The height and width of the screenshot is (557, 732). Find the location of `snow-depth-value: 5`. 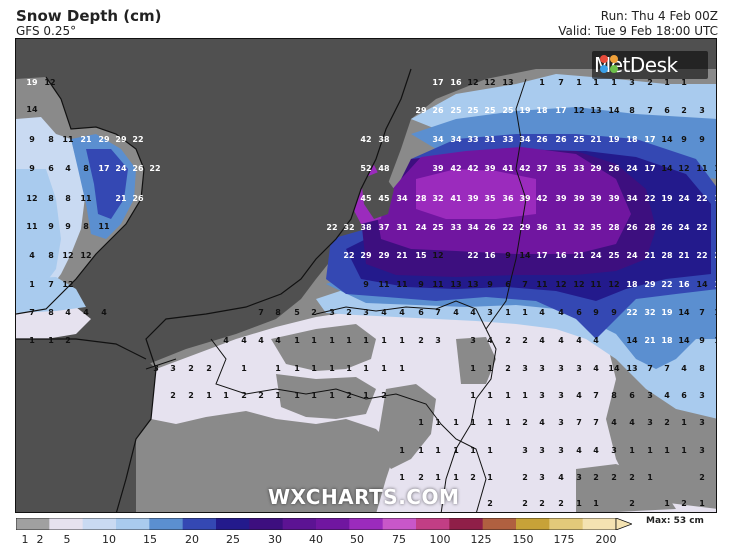

snow-depth-value: 5 is located at coordinates (297, 312).